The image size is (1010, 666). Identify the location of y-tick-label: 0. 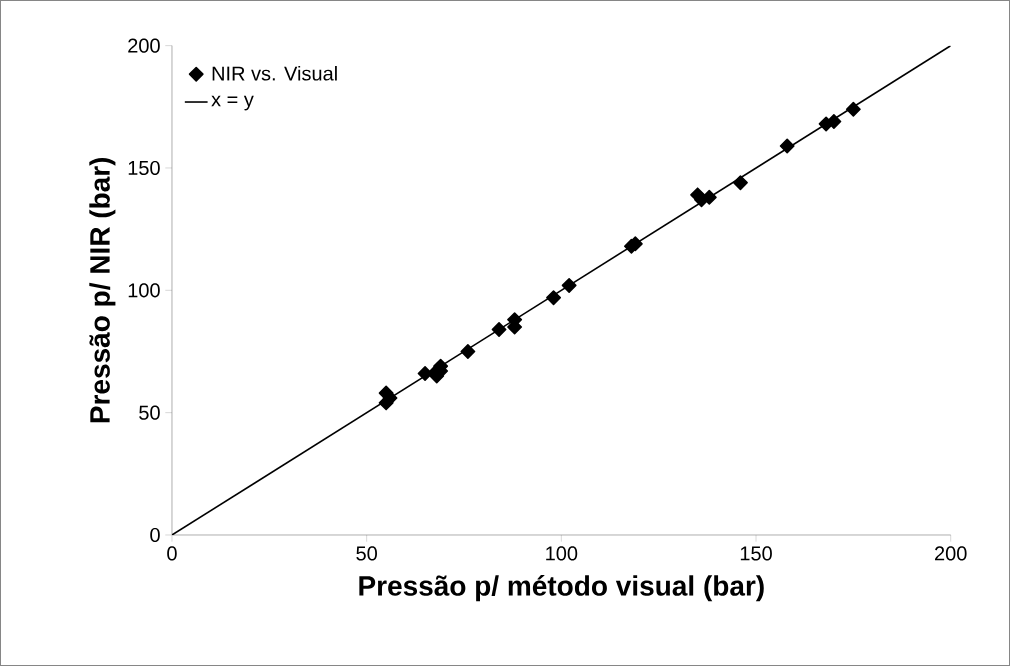
(155, 535).